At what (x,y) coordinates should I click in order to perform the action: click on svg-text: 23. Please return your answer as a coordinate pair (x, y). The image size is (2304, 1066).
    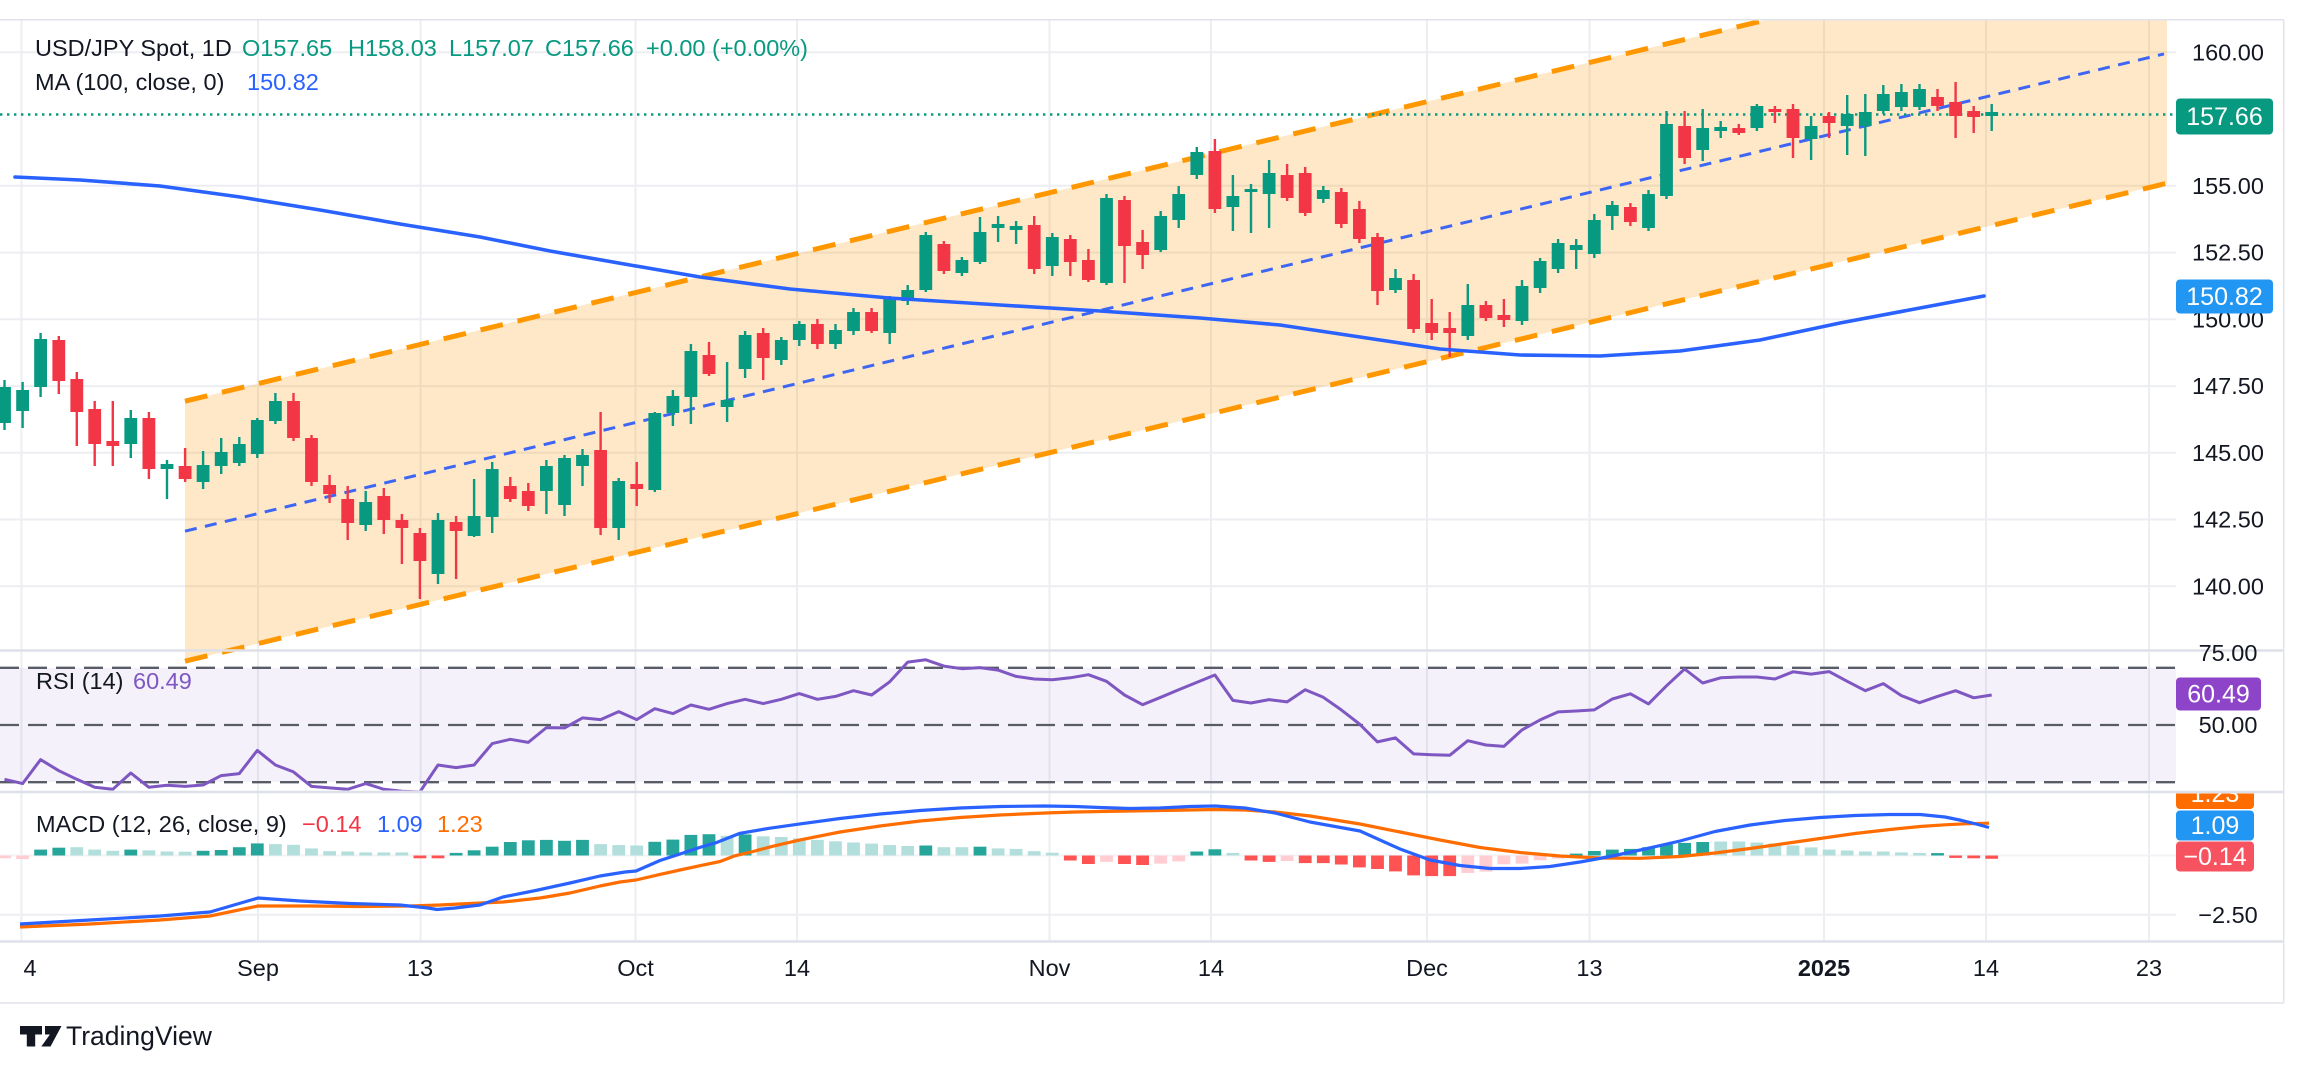
    Looking at the image, I should click on (2149, 968).